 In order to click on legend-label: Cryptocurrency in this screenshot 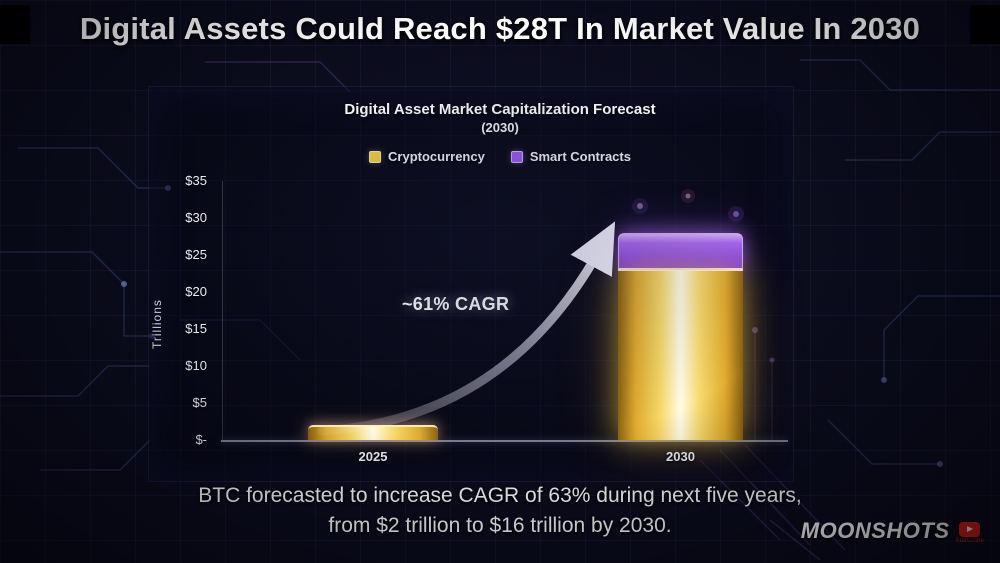, I will do `click(436, 156)`.